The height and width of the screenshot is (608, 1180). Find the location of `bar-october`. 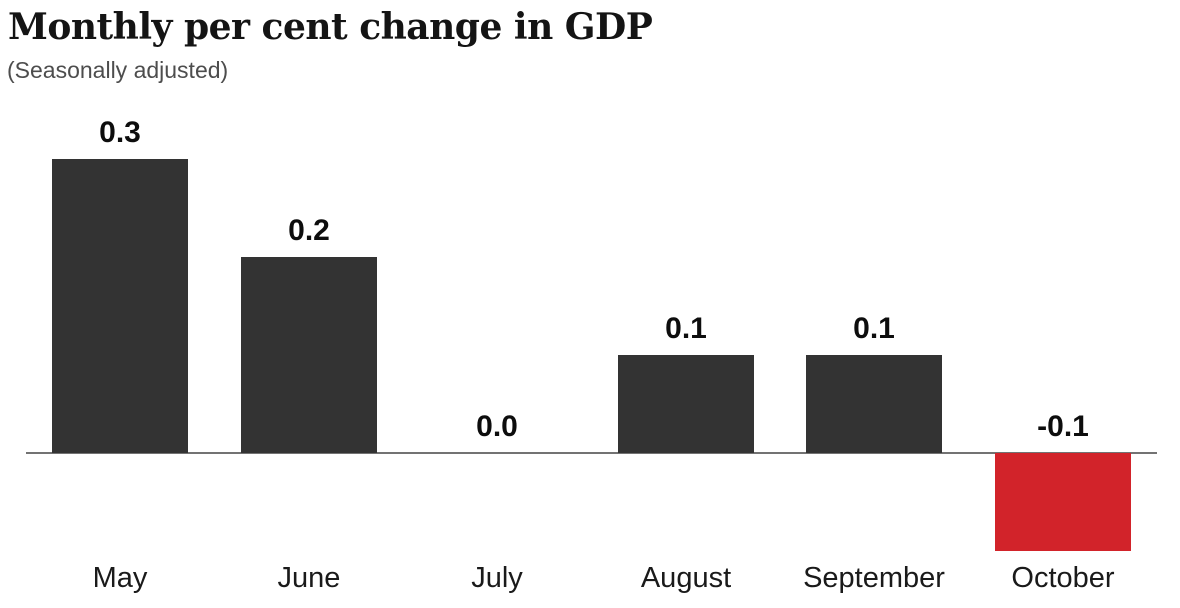

bar-october is located at coordinates (1063, 502).